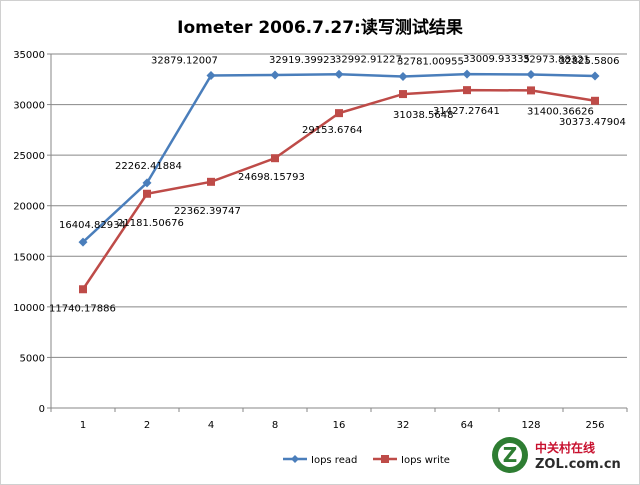 This screenshot has height=485, width=640. Describe the element at coordinates (147, 425) in the screenshot. I see `x-tick-label-1: 2` at that location.